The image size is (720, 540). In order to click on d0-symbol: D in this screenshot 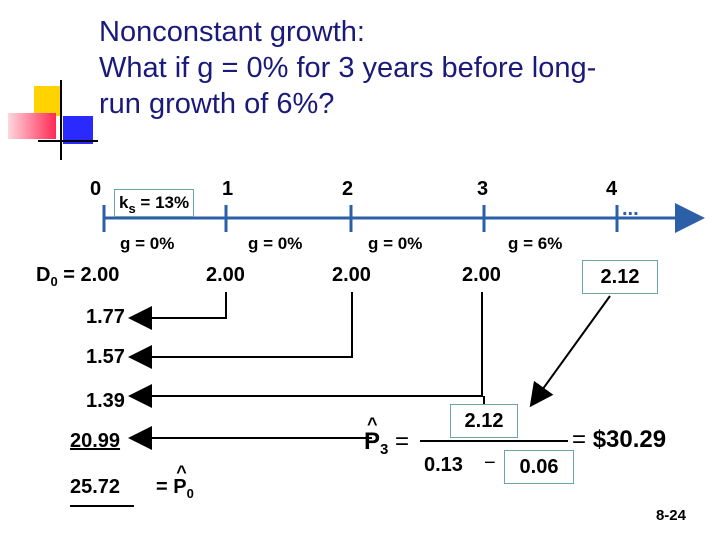, I will do `click(43, 275)`.